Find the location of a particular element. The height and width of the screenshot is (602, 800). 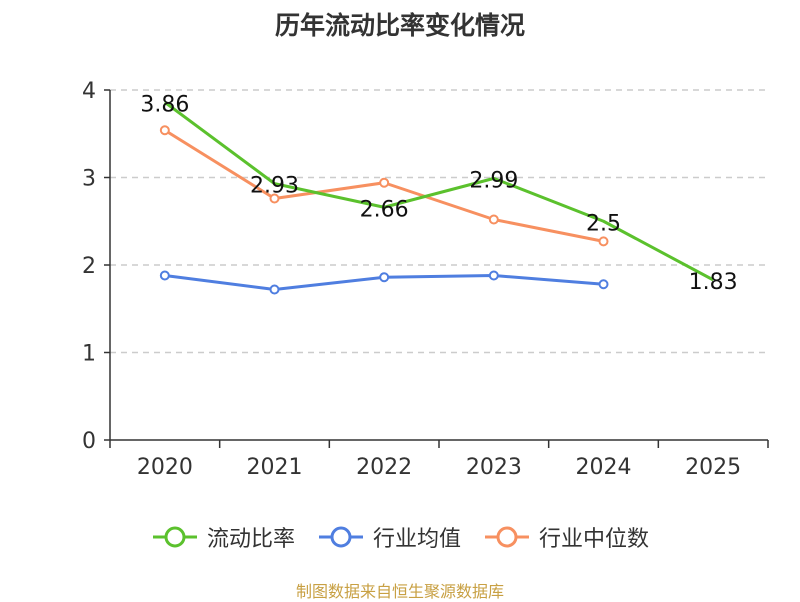

legend-label: 流动比率 is located at coordinates (250, 539).